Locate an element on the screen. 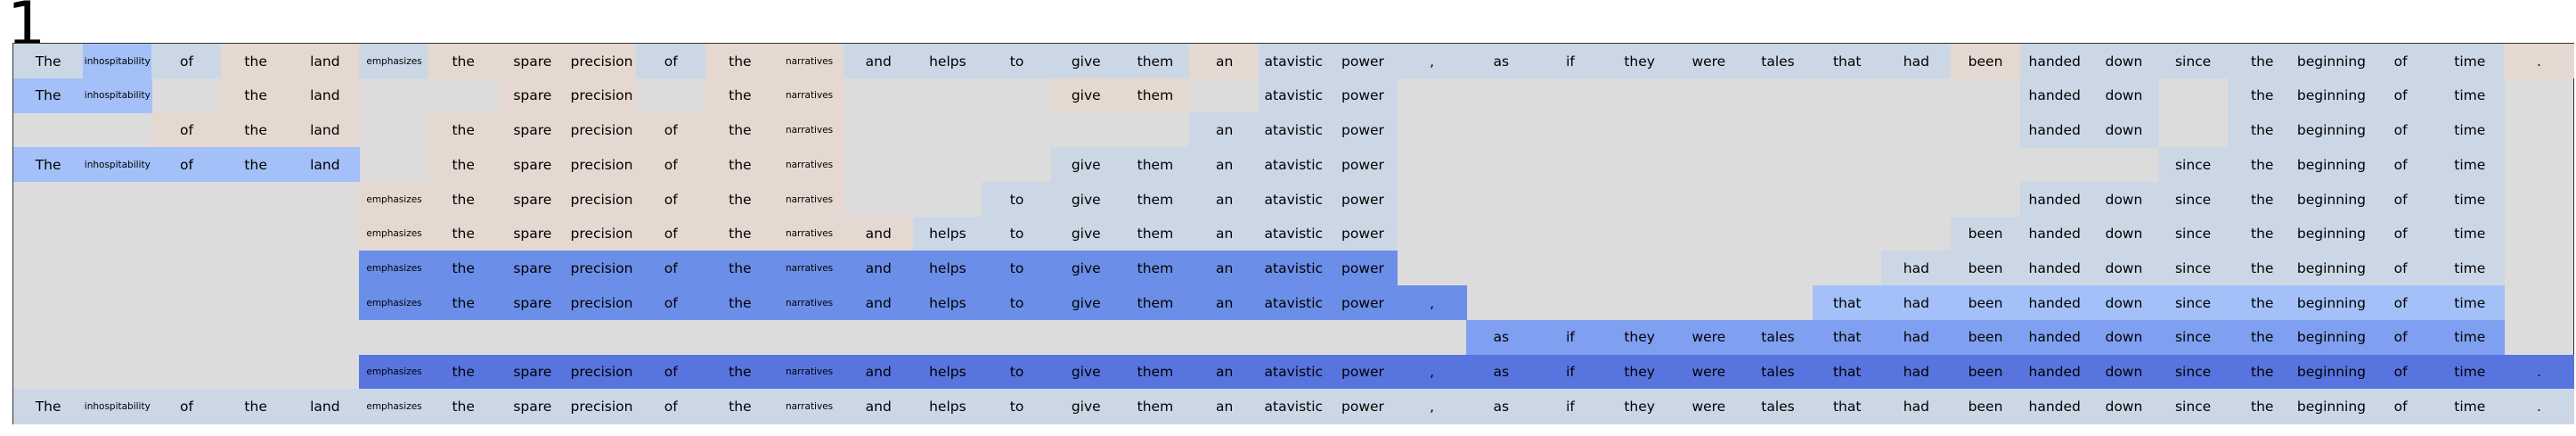  token-cell: since is located at coordinates (2193, 62).